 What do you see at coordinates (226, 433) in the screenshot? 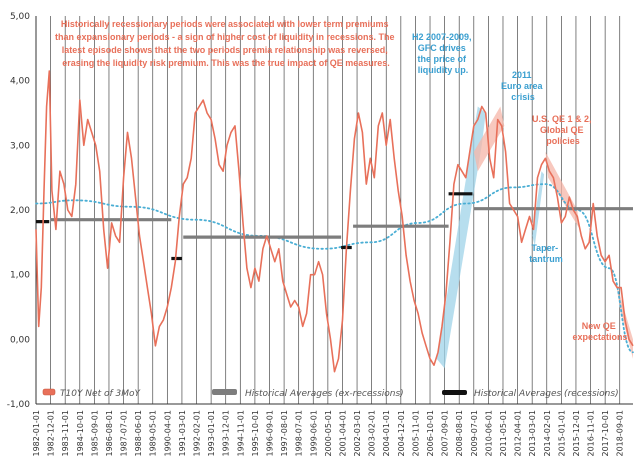
I see `x-tick-label: 1993-12-01` at bounding box center [226, 433].